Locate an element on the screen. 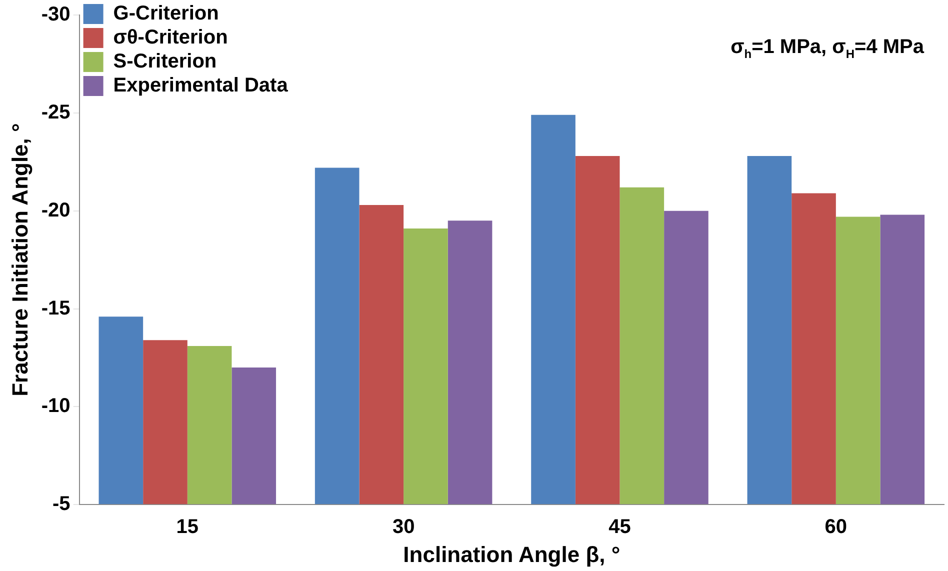 This screenshot has height=571, width=948. y-tick-label: -20 is located at coordinates (55, 210).